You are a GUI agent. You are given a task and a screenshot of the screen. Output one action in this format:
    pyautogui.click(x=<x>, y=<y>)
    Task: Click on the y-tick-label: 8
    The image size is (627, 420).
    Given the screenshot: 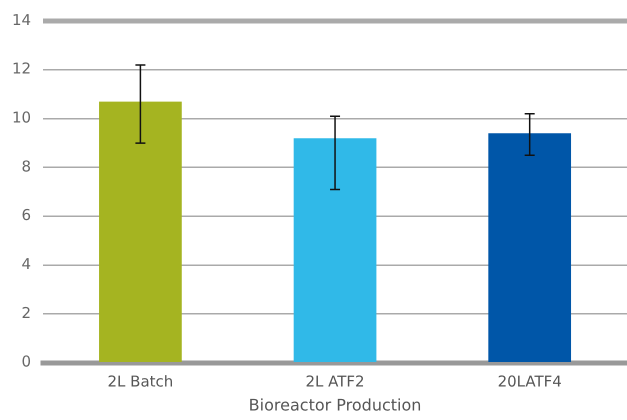 What is the action you would take?
    pyautogui.click(x=27, y=166)
    